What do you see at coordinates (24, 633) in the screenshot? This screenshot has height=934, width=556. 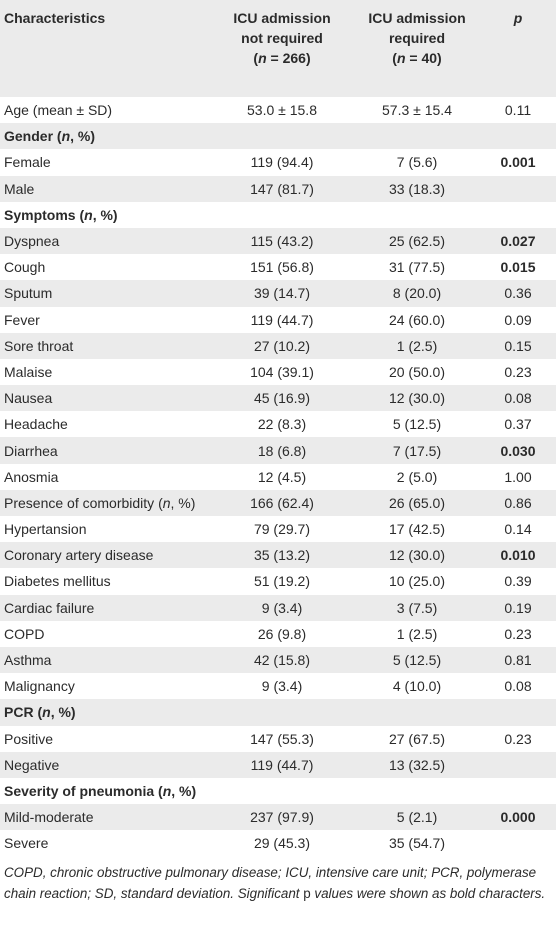 I see `row-label: COPD` at bounding box center [24, 633].